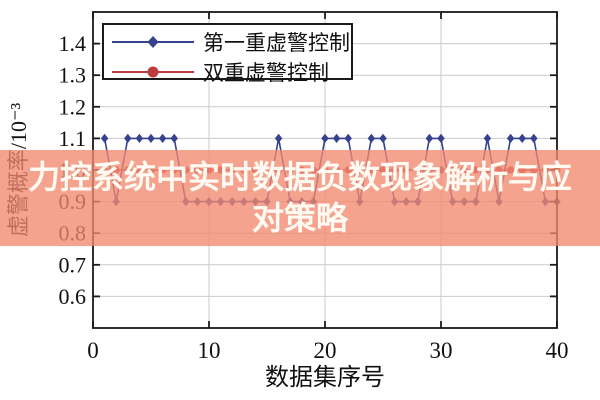  I want to click on legend-label-series2: 双重虚警控制, so click(266, 73).